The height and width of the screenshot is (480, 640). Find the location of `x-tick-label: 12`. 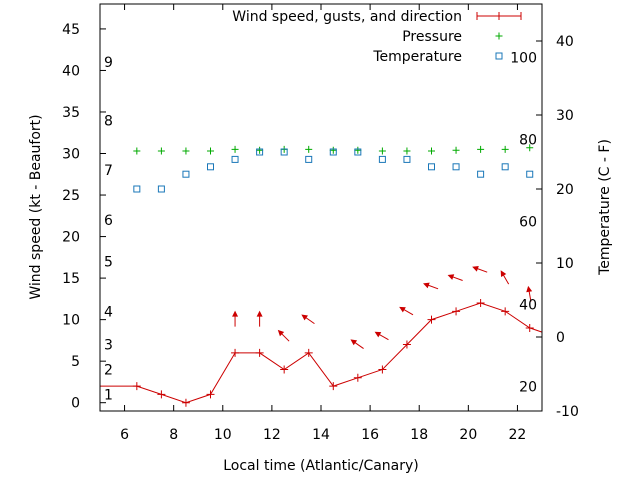

x-tick-label: 12 is located at coordinates (272, 435).